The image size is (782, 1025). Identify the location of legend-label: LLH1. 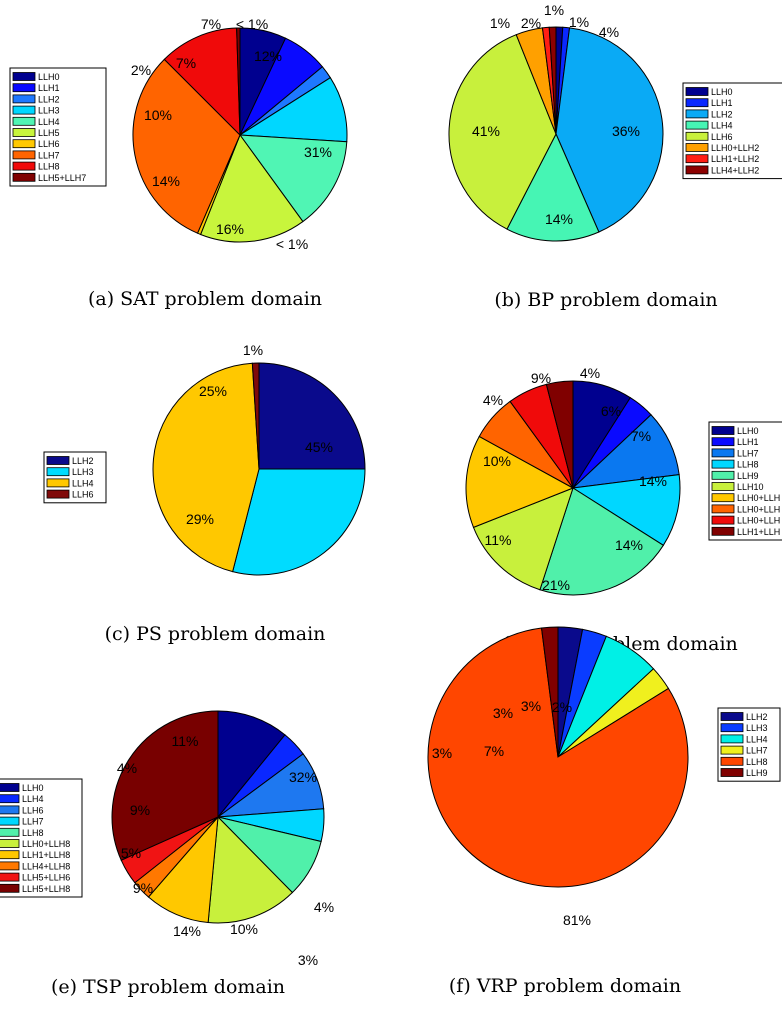
(722, 103).